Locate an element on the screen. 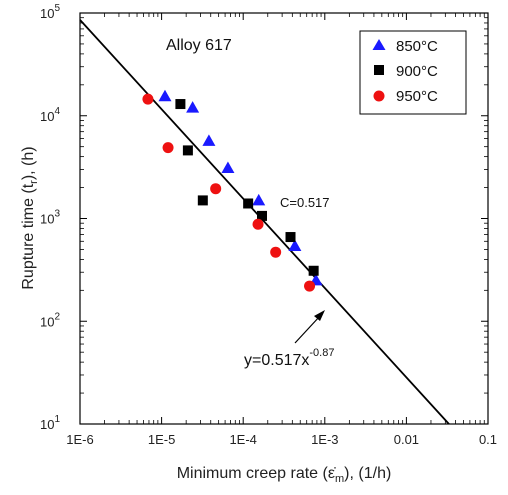 This screenshot has width=508, height=495. y-axis-title-tail: ), (h) is located at coordinates (28, 163).